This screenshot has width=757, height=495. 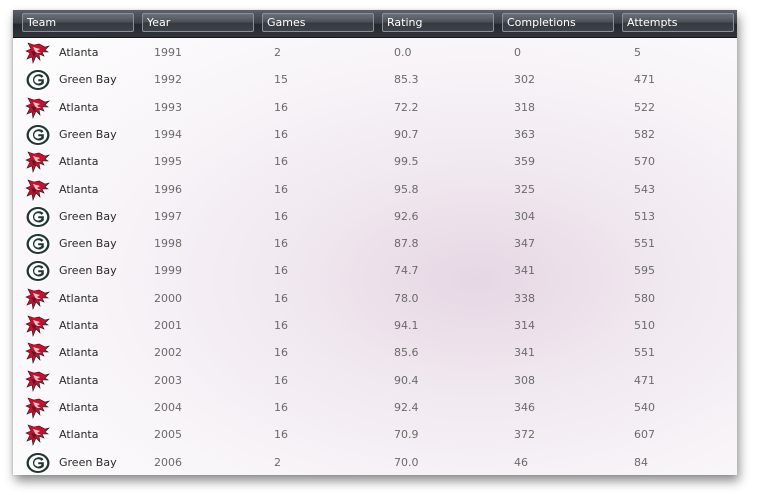 What do you see at coordinates (644, 216) in the screenshot?
I see `cell-attempts: 513` at bounding box center [644, 216].